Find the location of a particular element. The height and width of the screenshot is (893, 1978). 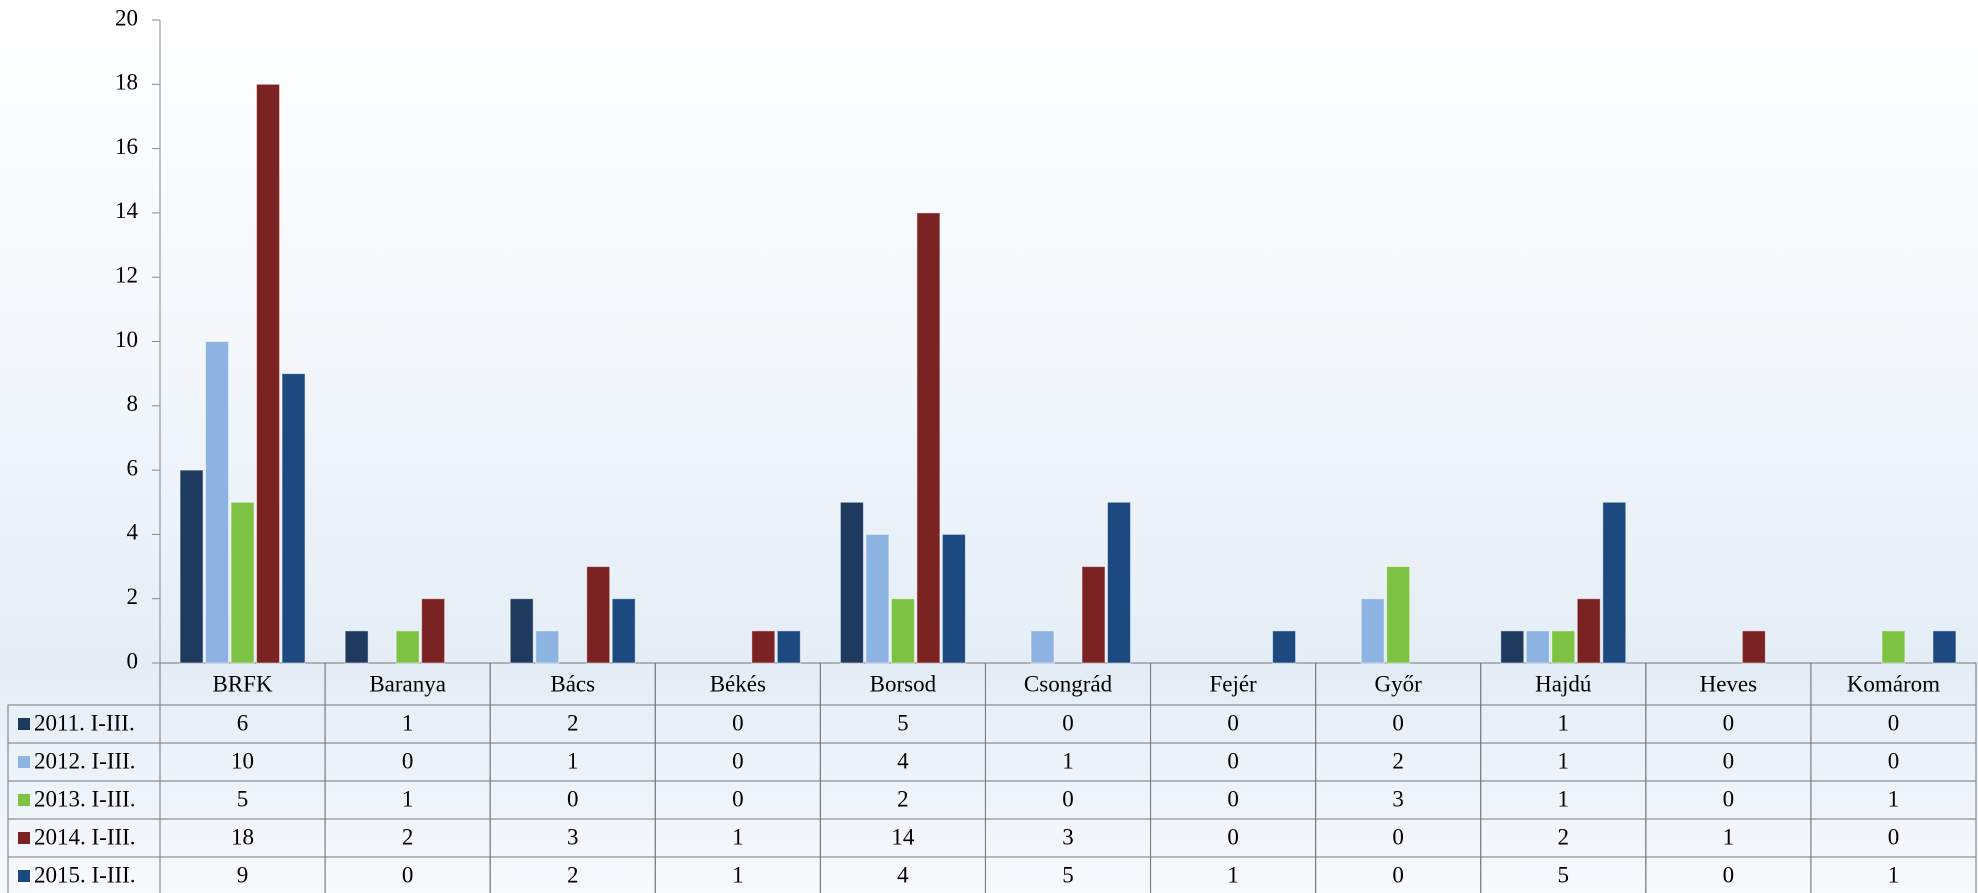

y-tick-label: 10 is located at coordinates (126, 339).